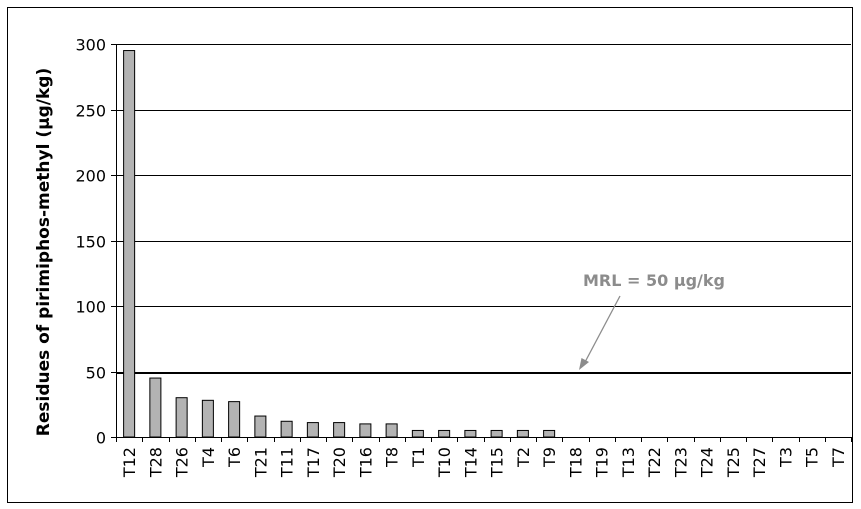  I want to click on x-tick-label: T9, so click(549, 457).